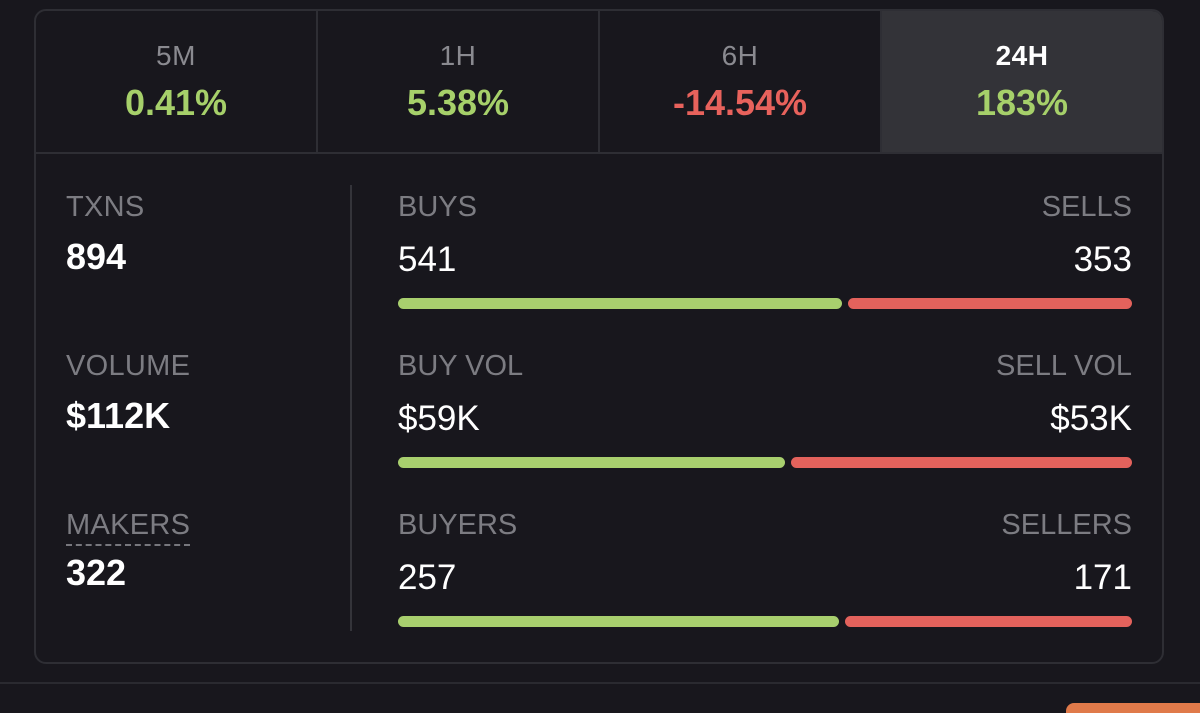 Image resolution: width=1200 pixels, height=713 pixels. I want to click on volume-ratio-bar, so click(765, 462).